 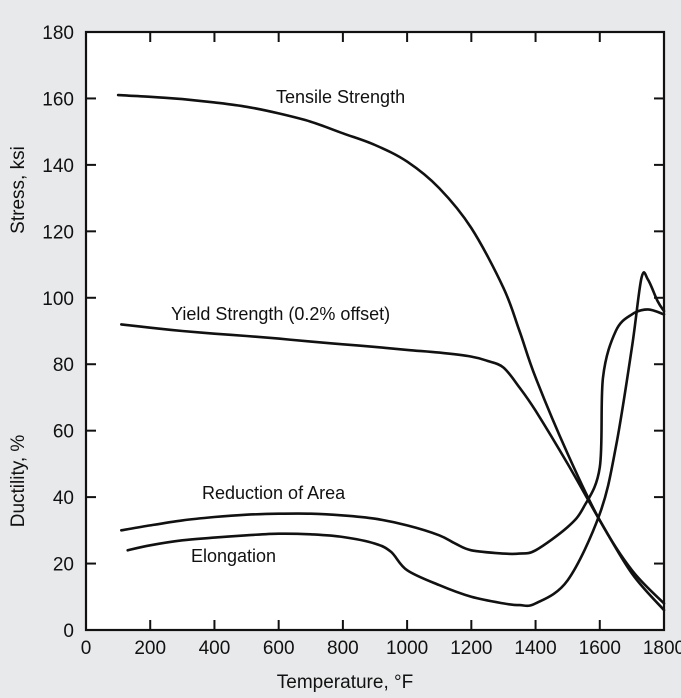 I want to click on y-tick-label: 80, so click(x=63, y=365).